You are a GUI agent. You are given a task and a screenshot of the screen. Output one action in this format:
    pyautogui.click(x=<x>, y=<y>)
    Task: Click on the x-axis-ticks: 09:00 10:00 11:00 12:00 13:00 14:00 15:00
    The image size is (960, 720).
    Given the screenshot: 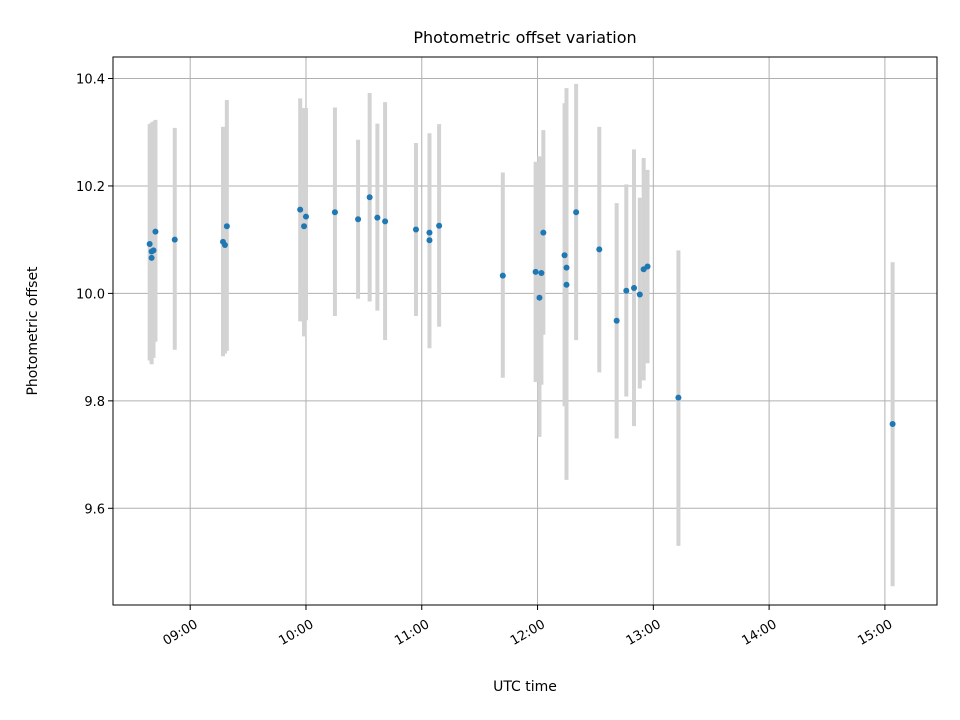 What is the action you would take?
    pyautogui.click(x=528, y=627)
    